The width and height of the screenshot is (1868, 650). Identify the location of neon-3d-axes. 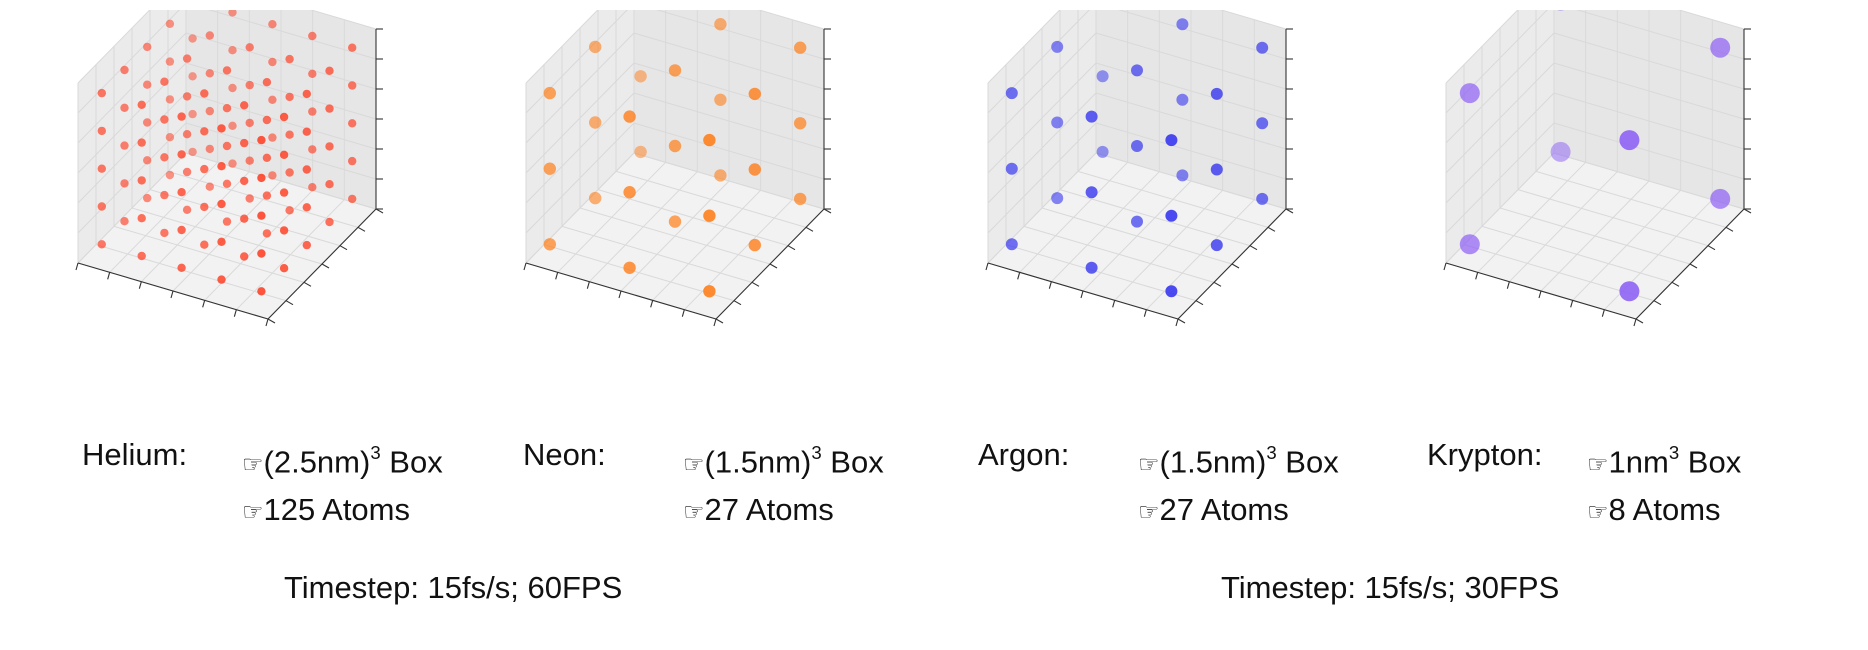
(677, 168).